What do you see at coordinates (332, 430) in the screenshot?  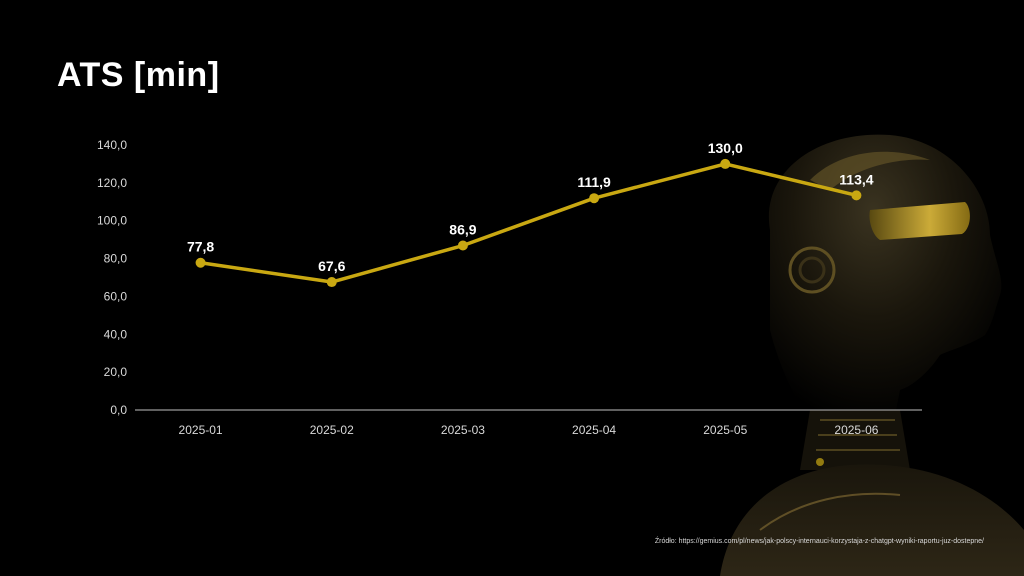 I see `x-tick-label: 2025-02` at bounding box center [332, 430].